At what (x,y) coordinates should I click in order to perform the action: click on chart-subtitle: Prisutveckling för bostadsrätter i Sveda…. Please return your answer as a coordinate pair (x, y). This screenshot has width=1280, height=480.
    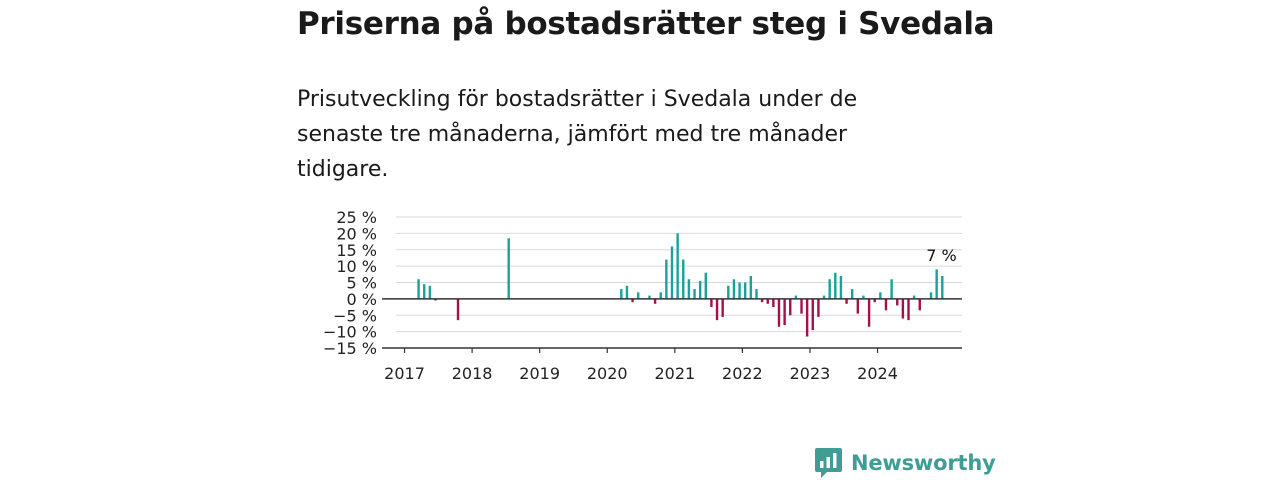
    Looking at the image, I should click on (577, 134).